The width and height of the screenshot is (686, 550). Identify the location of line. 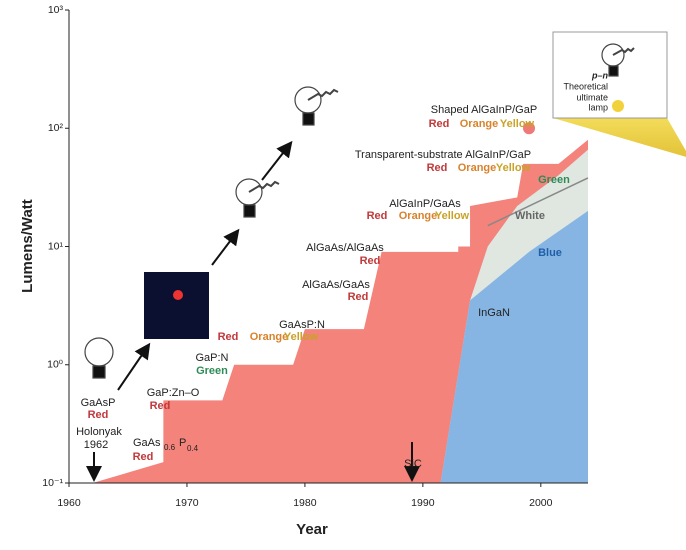
(538, 202).